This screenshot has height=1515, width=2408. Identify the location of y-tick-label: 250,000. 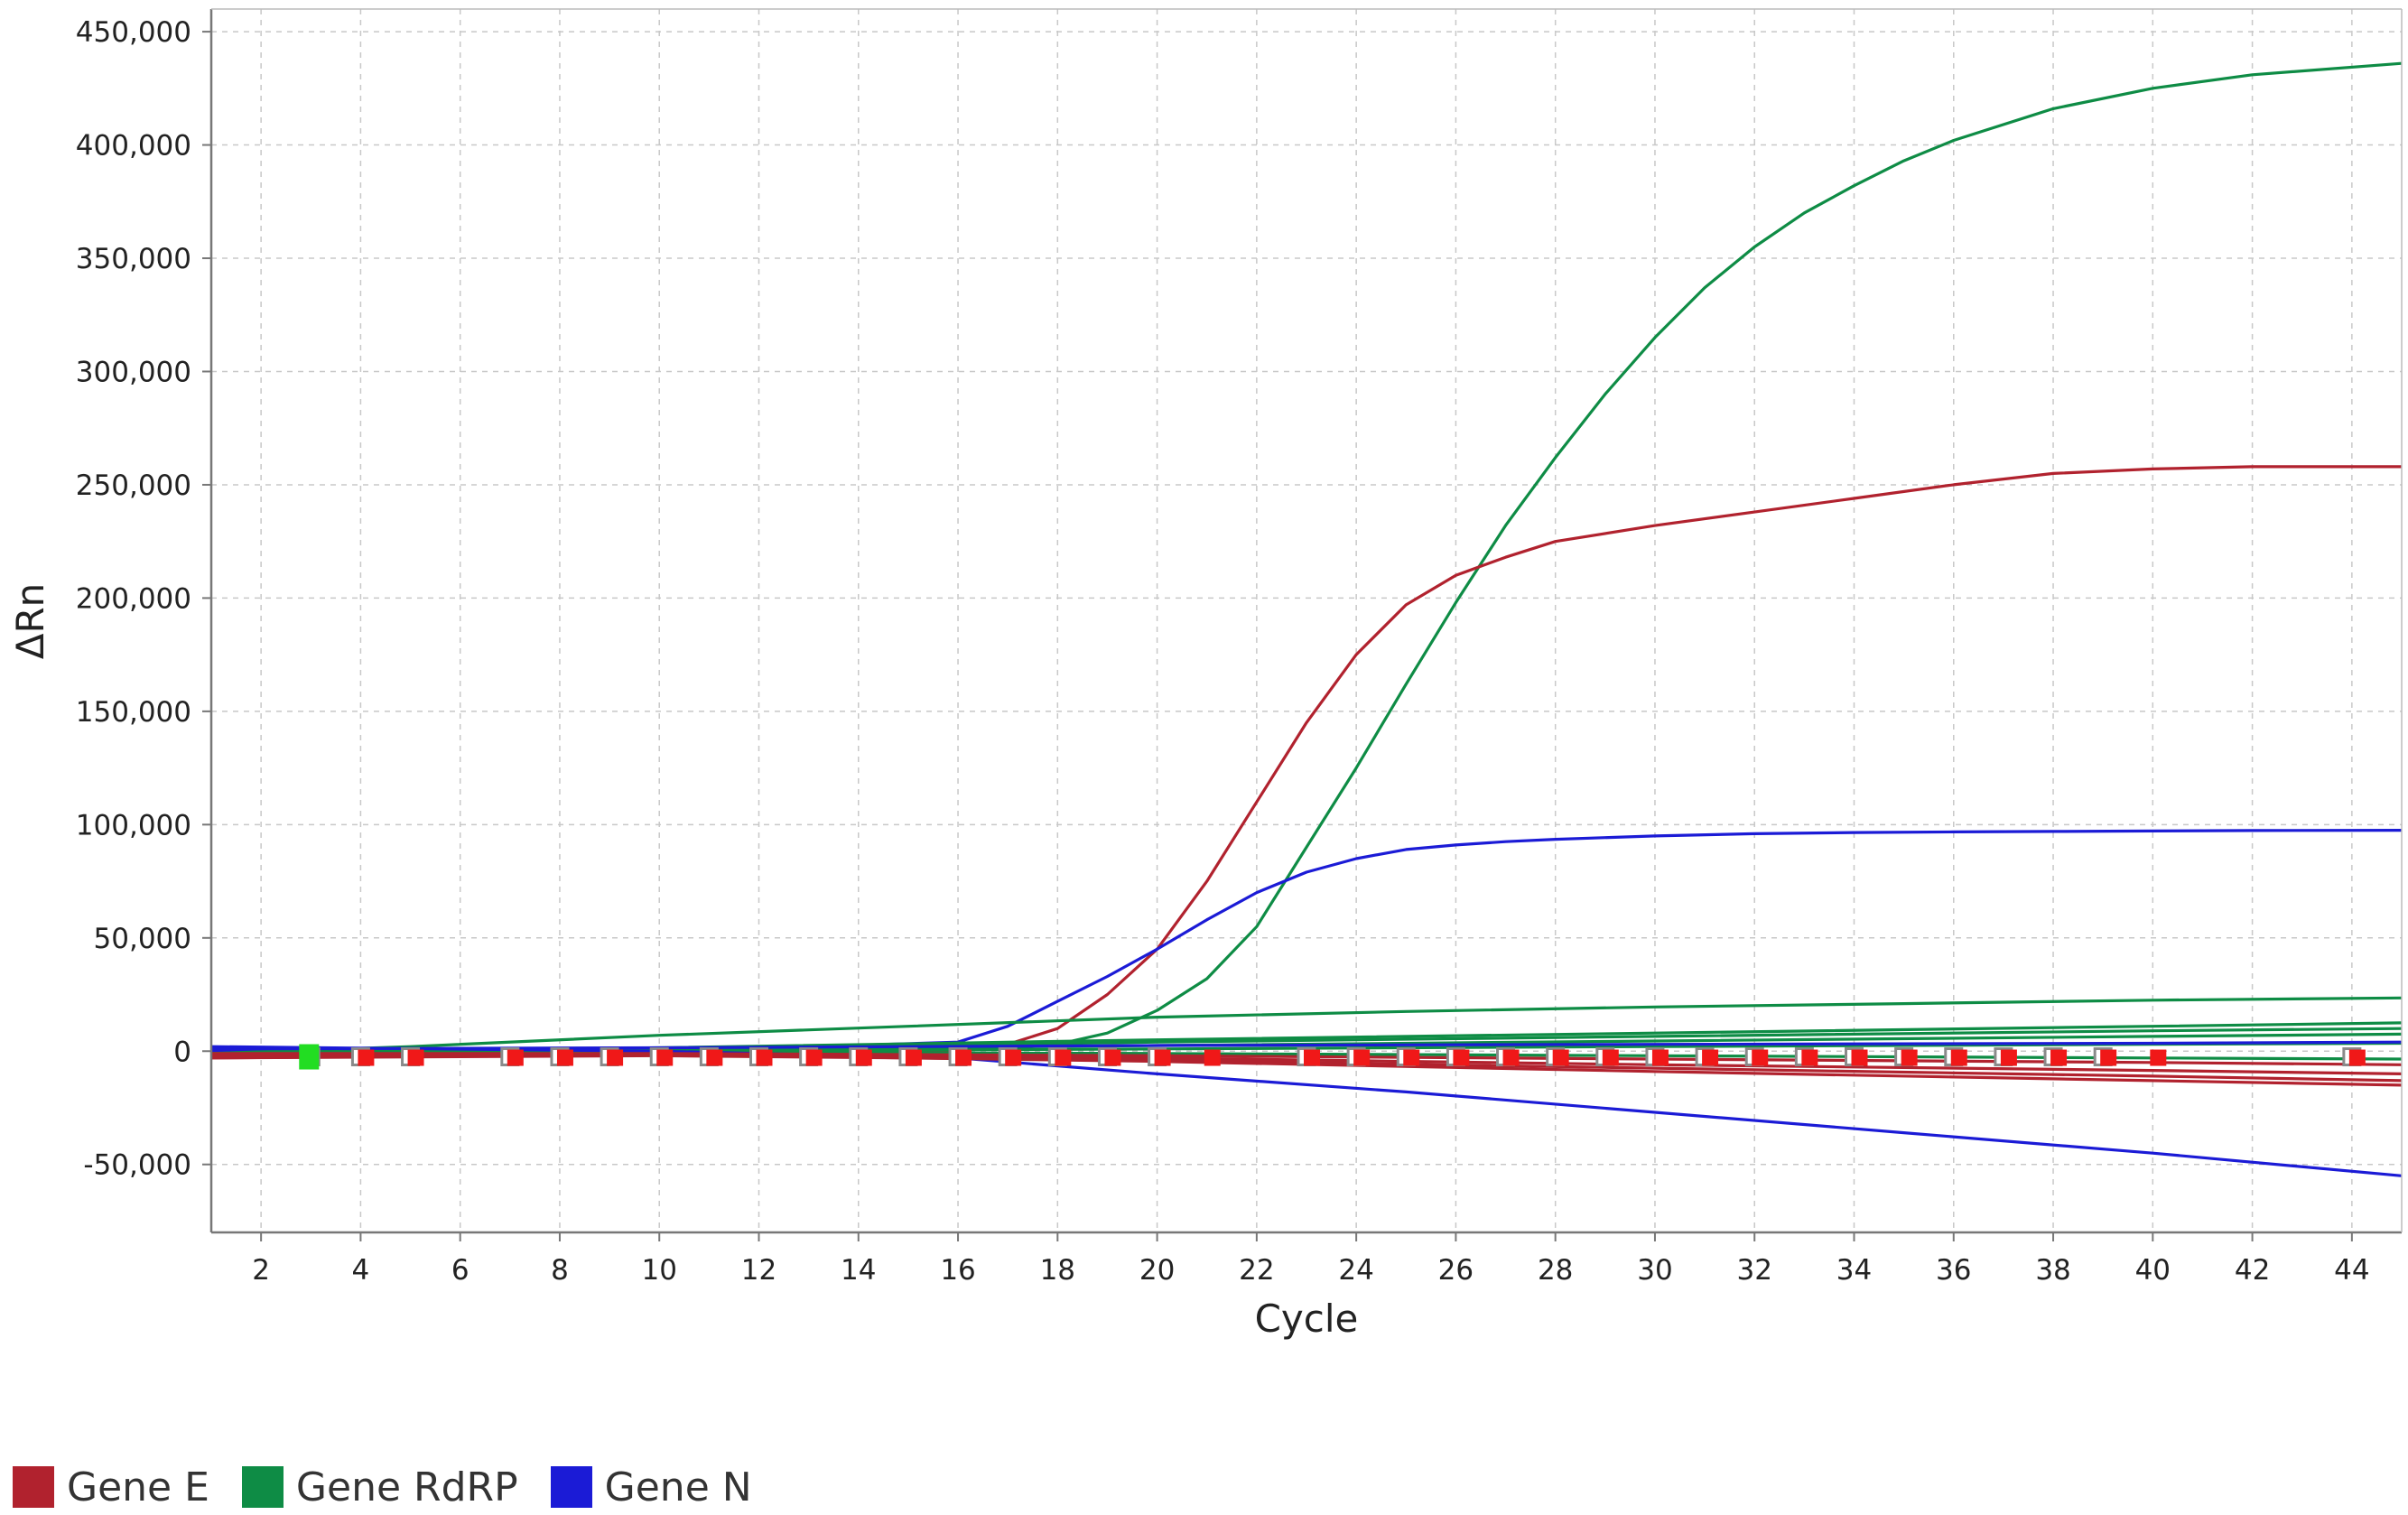
(133, 485).